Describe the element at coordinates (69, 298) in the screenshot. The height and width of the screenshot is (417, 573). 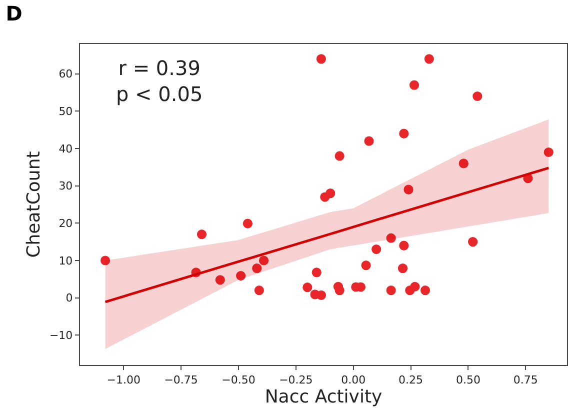
I see `y-tick-label: 0` at that location.